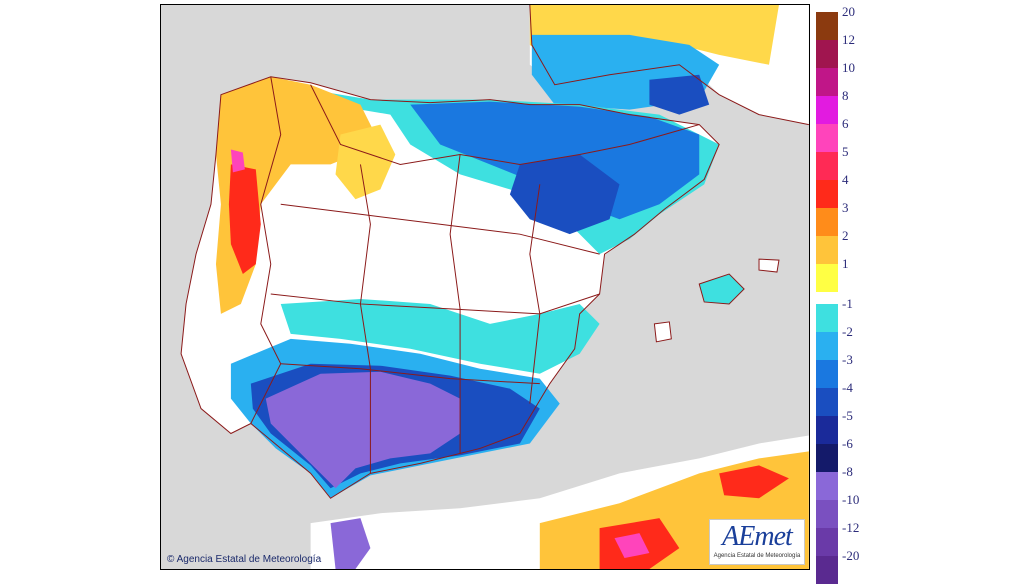  I want to click on pyrenees-anomaly-deep, so click(679, 94).